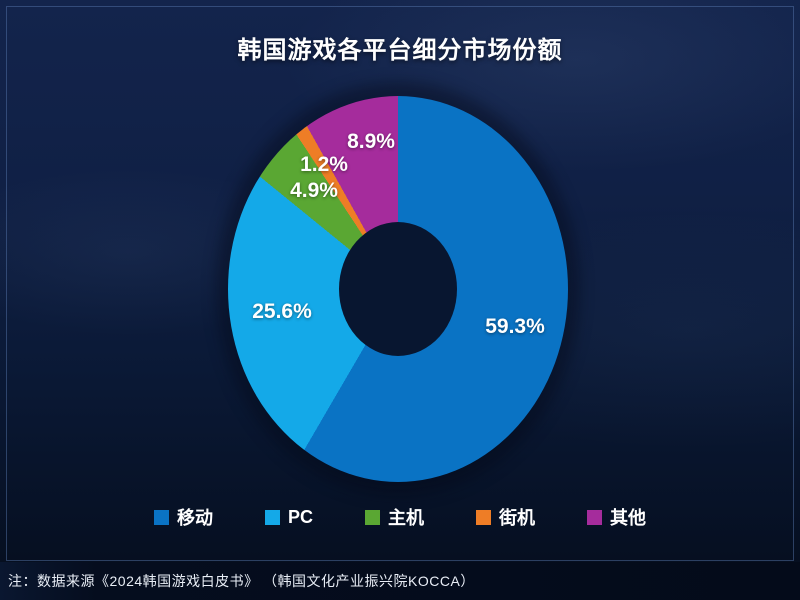  I want to click on legend-swatch-PC, so click(272, 517).